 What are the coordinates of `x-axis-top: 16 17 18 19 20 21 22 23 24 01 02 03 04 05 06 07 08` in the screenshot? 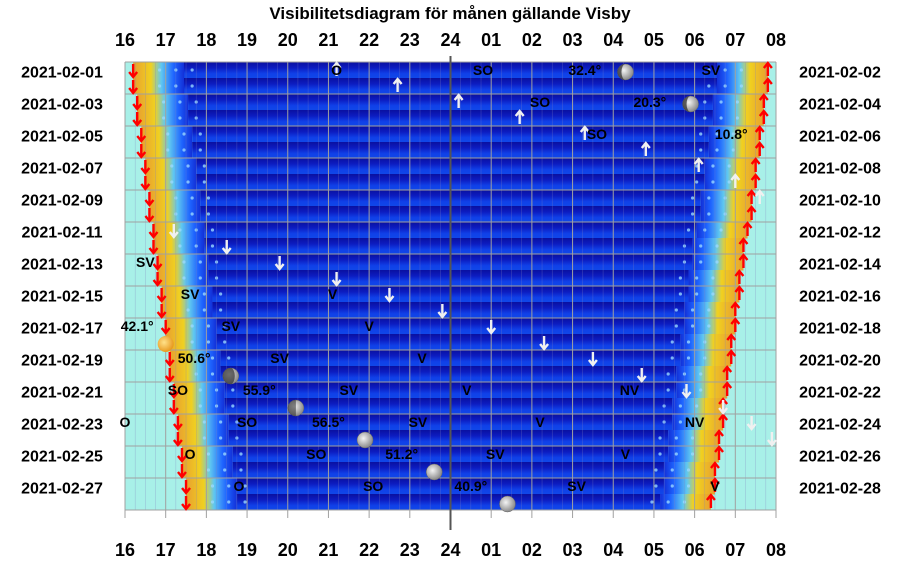 It's located at (450, 40).